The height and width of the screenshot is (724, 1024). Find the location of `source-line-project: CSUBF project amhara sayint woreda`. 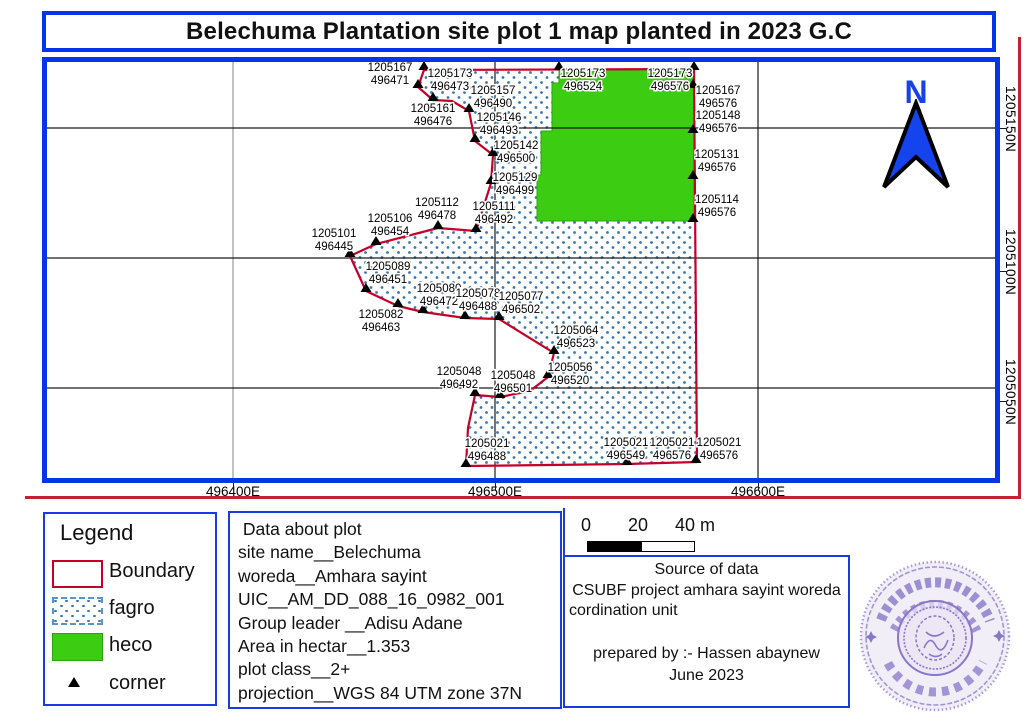

source-line-project: CSUBF project amhara sayint woreda is located at coordinates (706, 590).